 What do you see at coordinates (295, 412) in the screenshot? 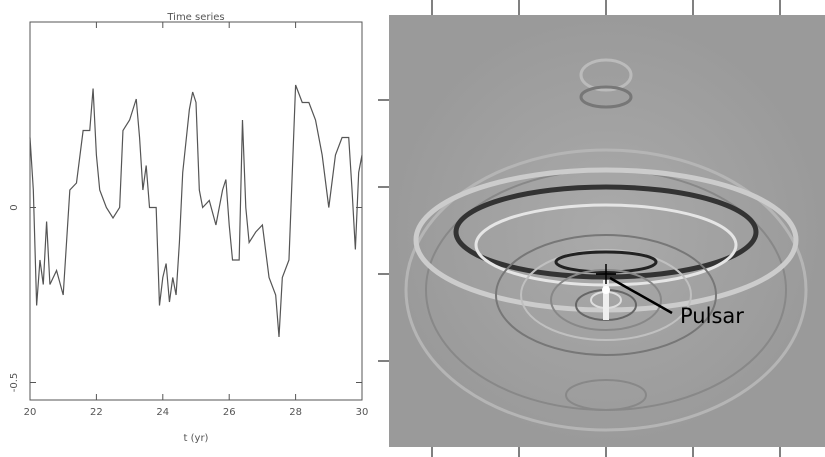
I see `x-tick-label: 28` at bounding box center [295, 412].